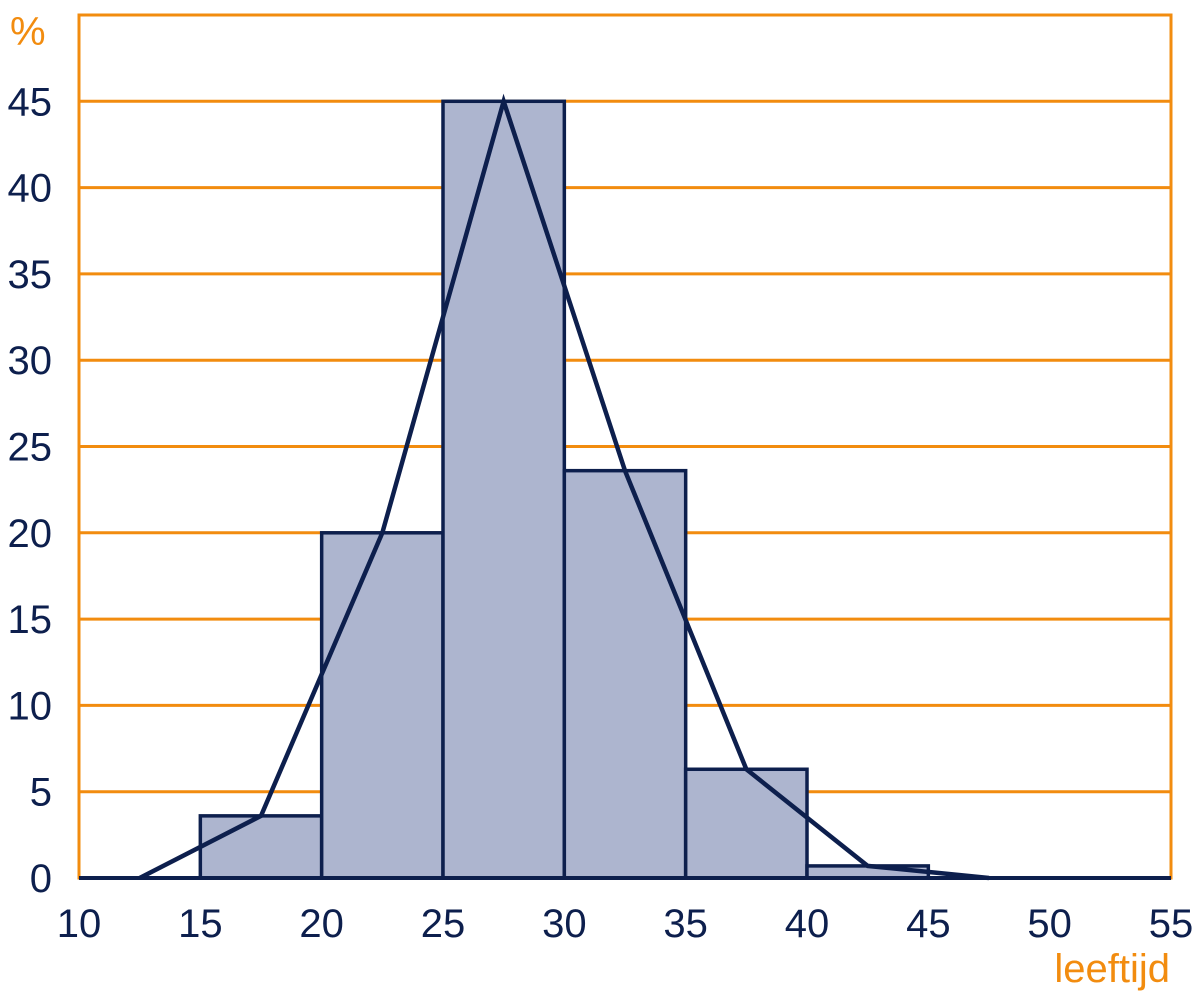 This screenshot has height=992, width=1193. What do you see at coordinates (30, 706) in the screenshot?
I see `y-tick-label: 10` at bounding box center [30, 706].